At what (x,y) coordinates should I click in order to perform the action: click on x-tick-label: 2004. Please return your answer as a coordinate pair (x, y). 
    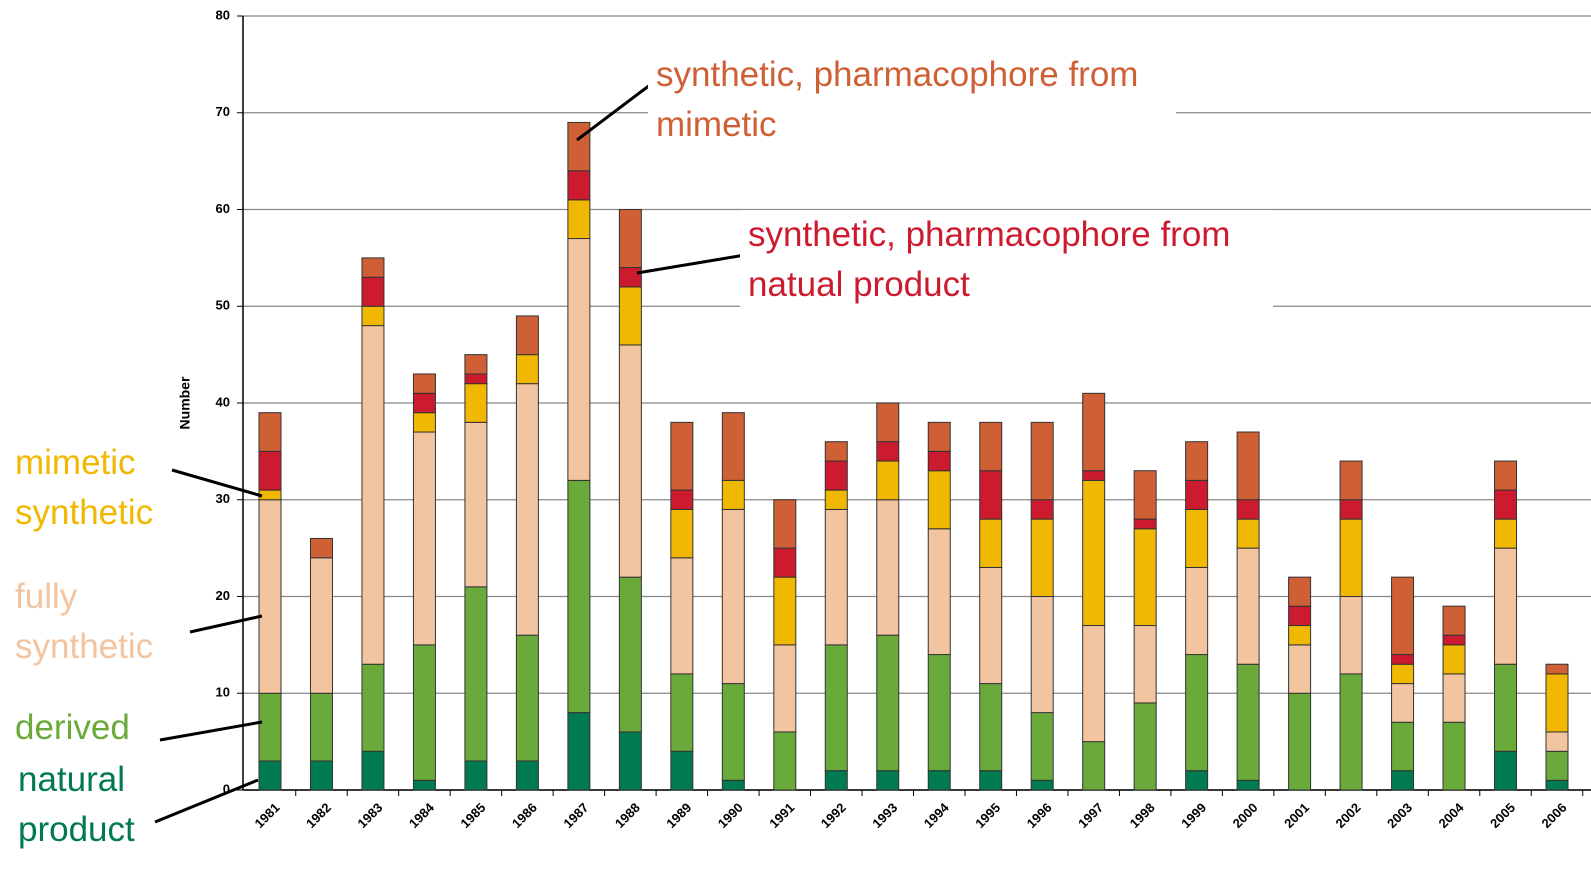
    Looking at the image, I should click on (1452, 815).